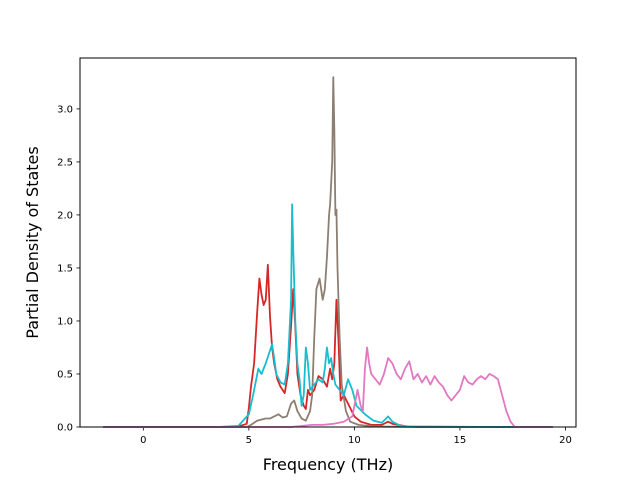  I want to click on y-tick-label: 0.5, so click(65, 374).